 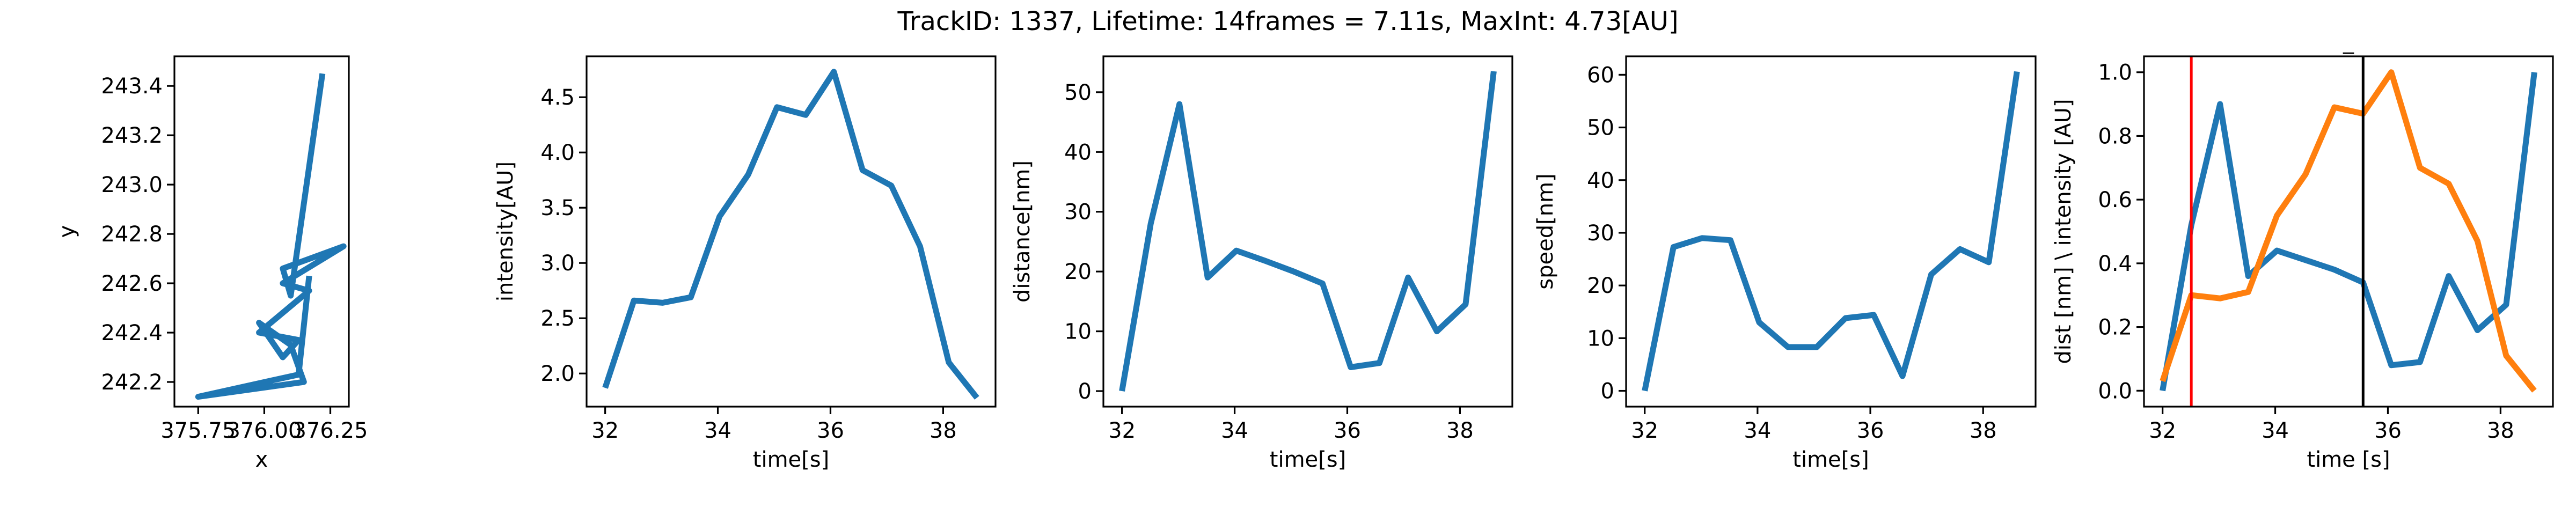 What do you see at coordinates (1600, 286) in the screenshot?
I see `y-tick-label-speed-2: 20` at bounding box center [1600, 286].